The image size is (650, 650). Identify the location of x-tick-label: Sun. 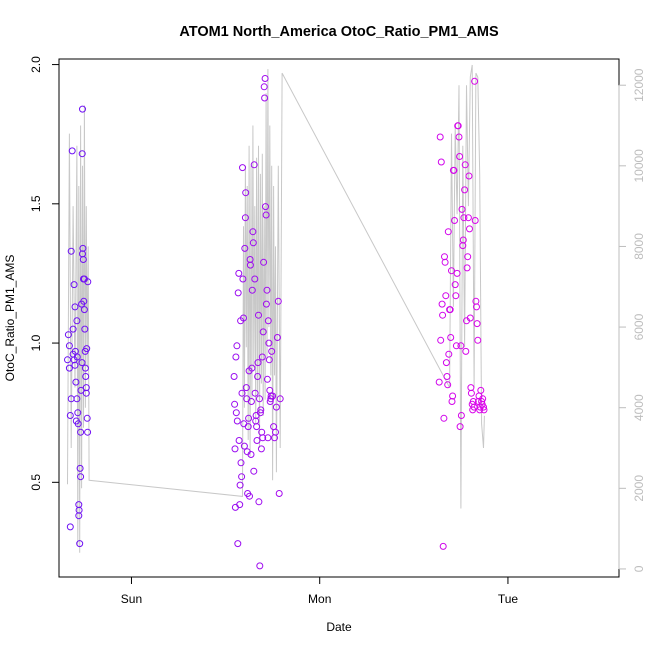
(131, 599).